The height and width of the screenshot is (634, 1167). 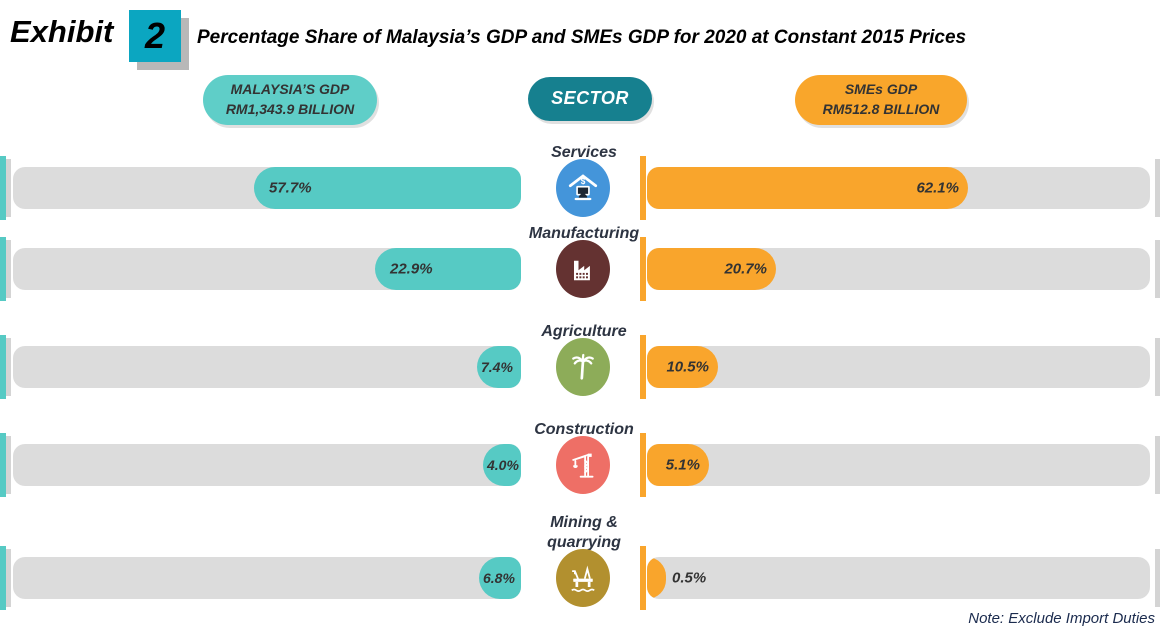 I want to click on smes-gdp-value: 20.7%, so click(x=745, y=269).